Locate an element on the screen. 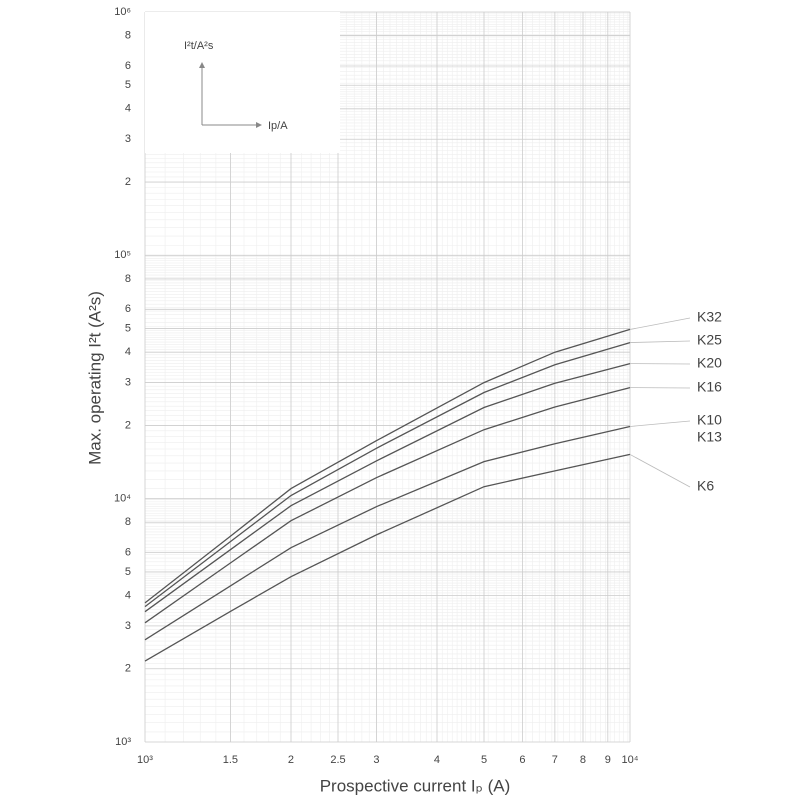  series-label: K16 is located at coordinates (709, 387).